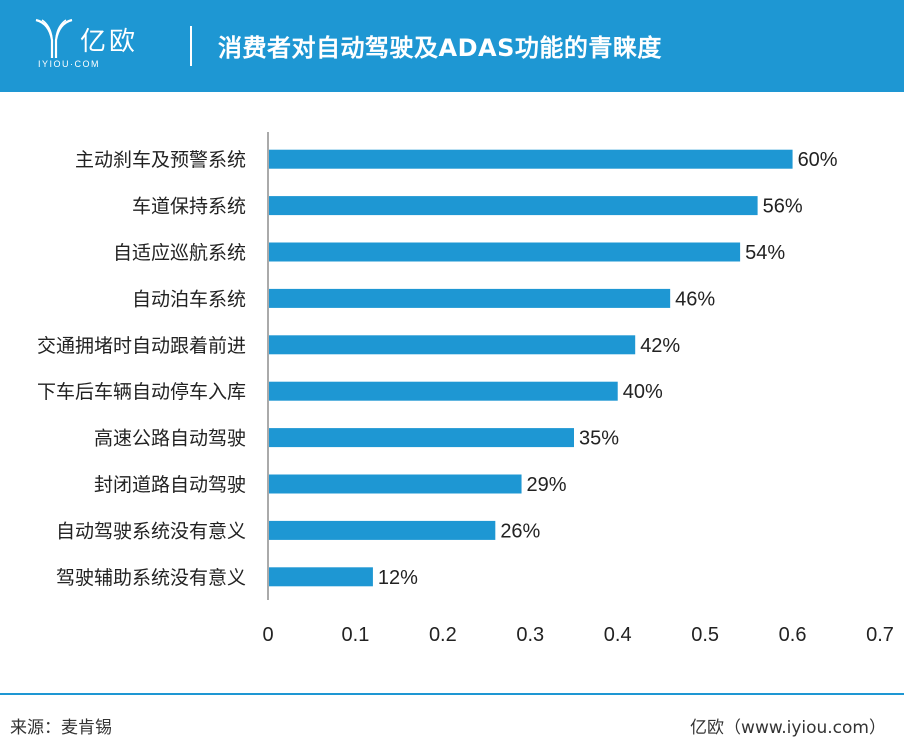  Describe the element at coordinates (398, 578) in the screenshot. I see `data-label: 12%` at that location.